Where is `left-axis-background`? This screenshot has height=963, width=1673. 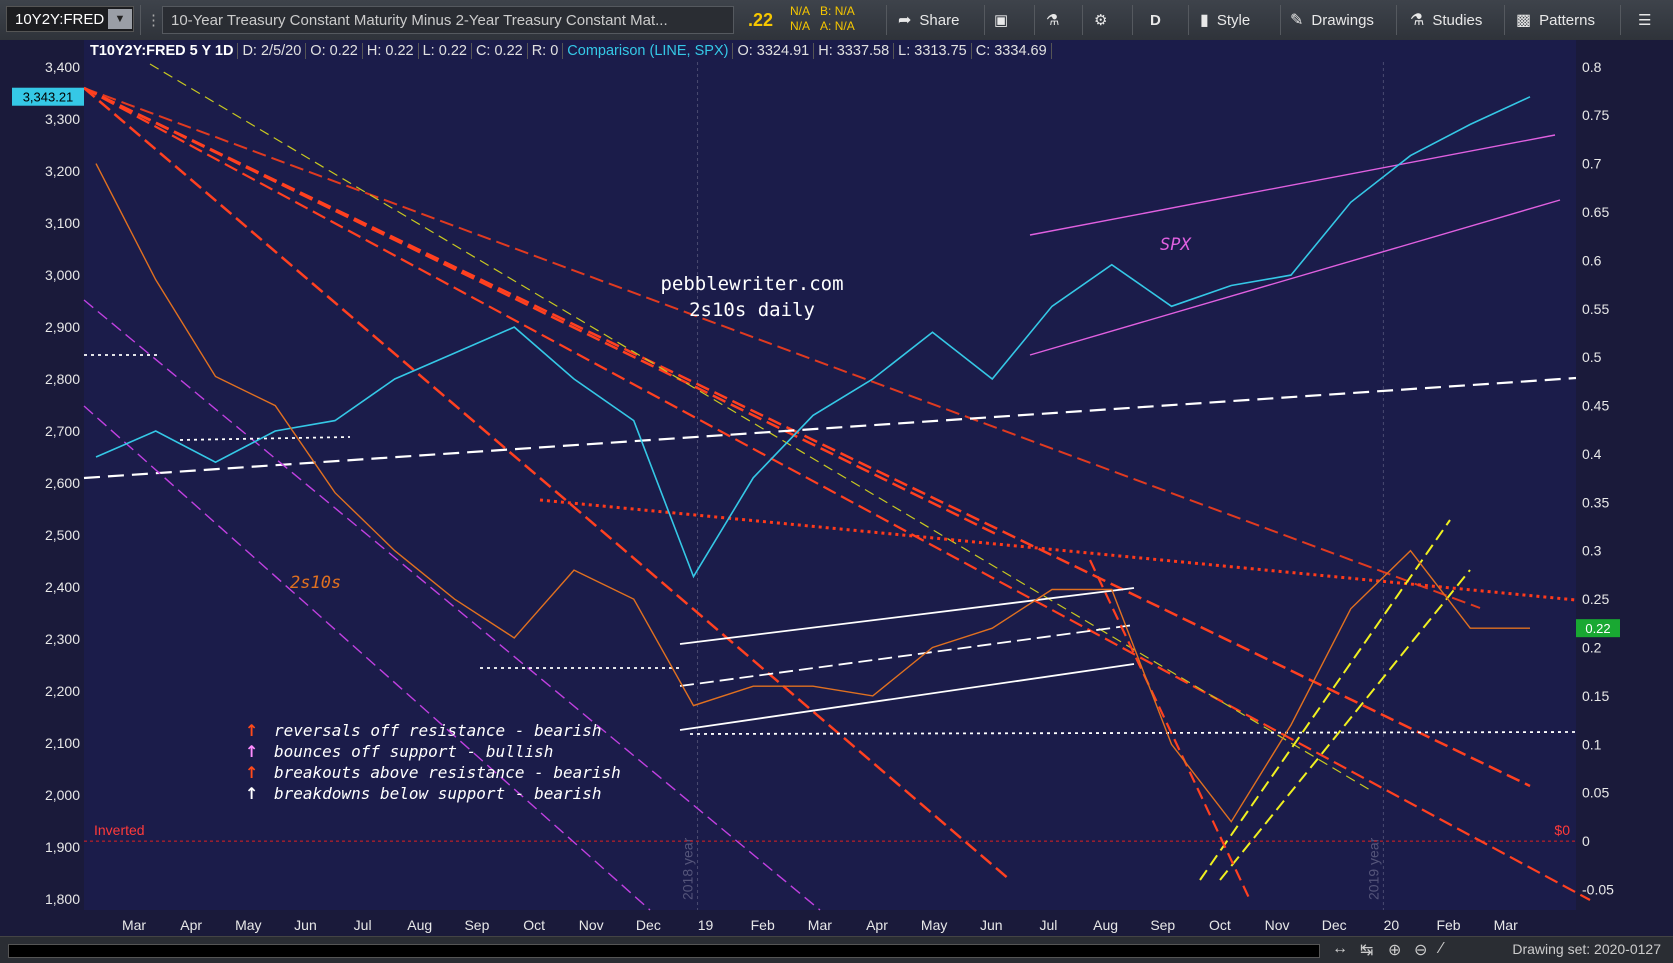 left-axis-background is located at coordinates (42, 475).